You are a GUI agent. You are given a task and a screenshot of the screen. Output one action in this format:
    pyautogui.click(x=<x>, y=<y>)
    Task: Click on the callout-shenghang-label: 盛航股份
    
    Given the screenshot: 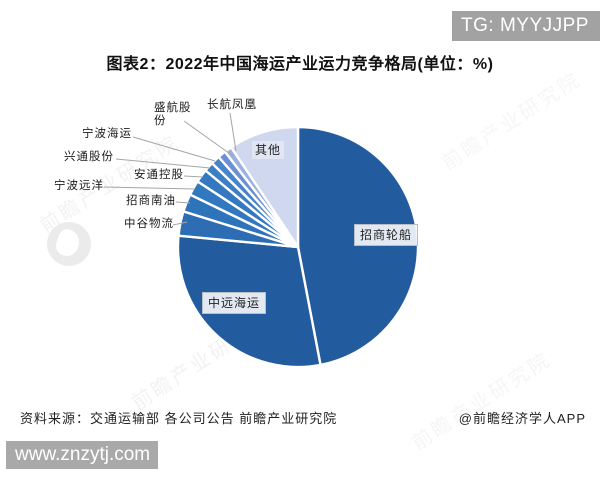 What is the action you would take?
    pyautogui.click(x=173, y=115)
    